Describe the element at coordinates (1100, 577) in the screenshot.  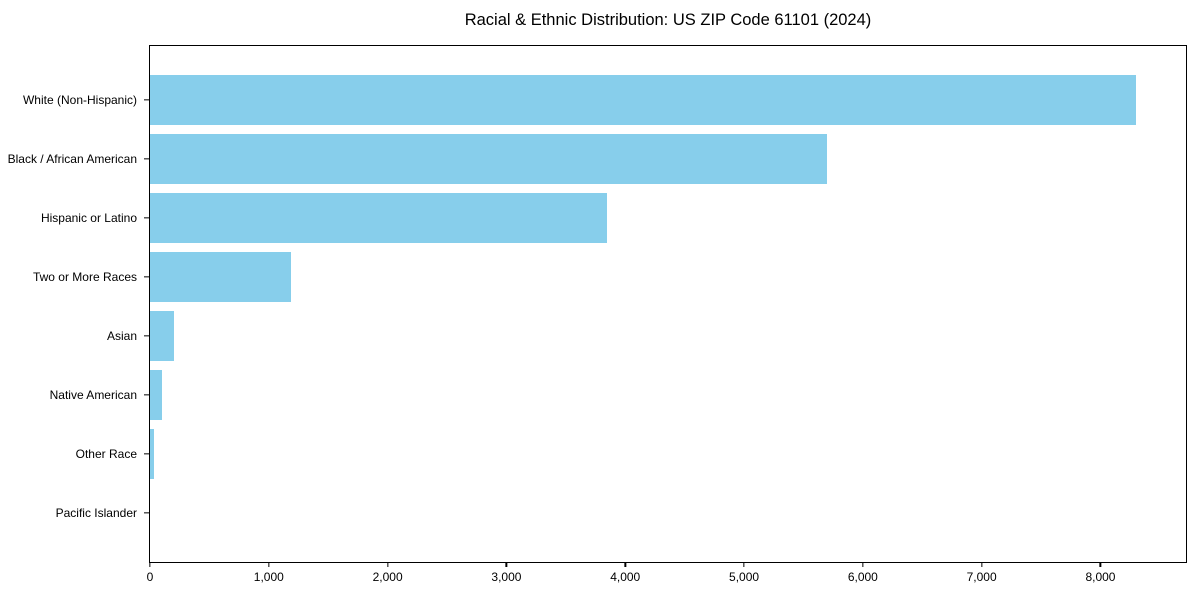
I see `x-axis-tick-label: 8,000` at that location.